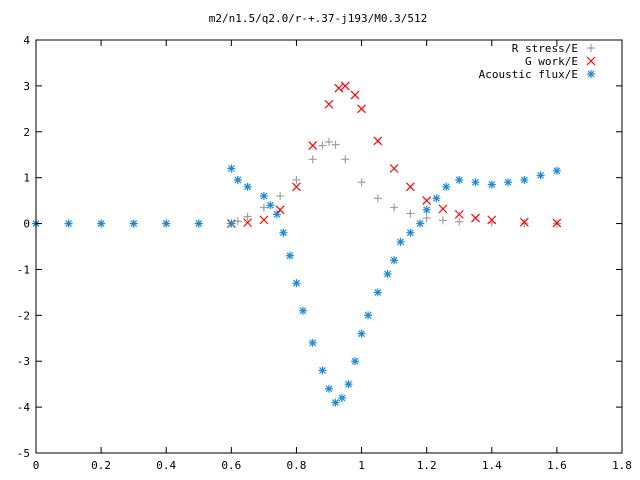 The image size is (640, 480). What do you see at coordinates (427, 465) in the screenshot?
I see `x-tick-label: 1.2` at bounding box center [427, 465].